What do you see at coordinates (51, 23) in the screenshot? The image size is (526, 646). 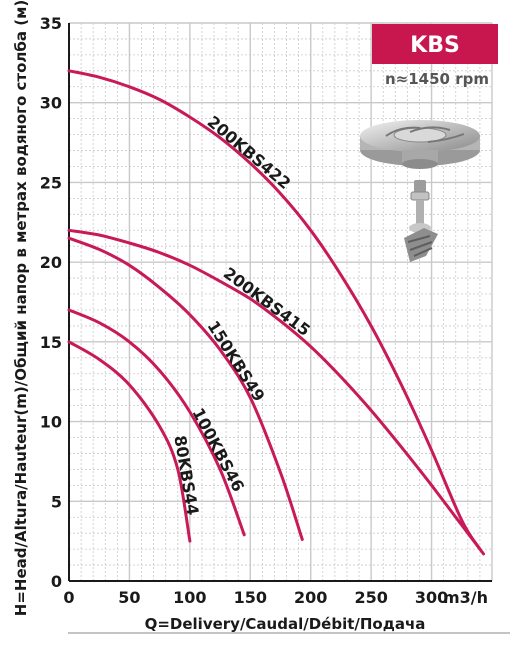 I see `y-tick-label: 35` at bounding box center [51, 23].